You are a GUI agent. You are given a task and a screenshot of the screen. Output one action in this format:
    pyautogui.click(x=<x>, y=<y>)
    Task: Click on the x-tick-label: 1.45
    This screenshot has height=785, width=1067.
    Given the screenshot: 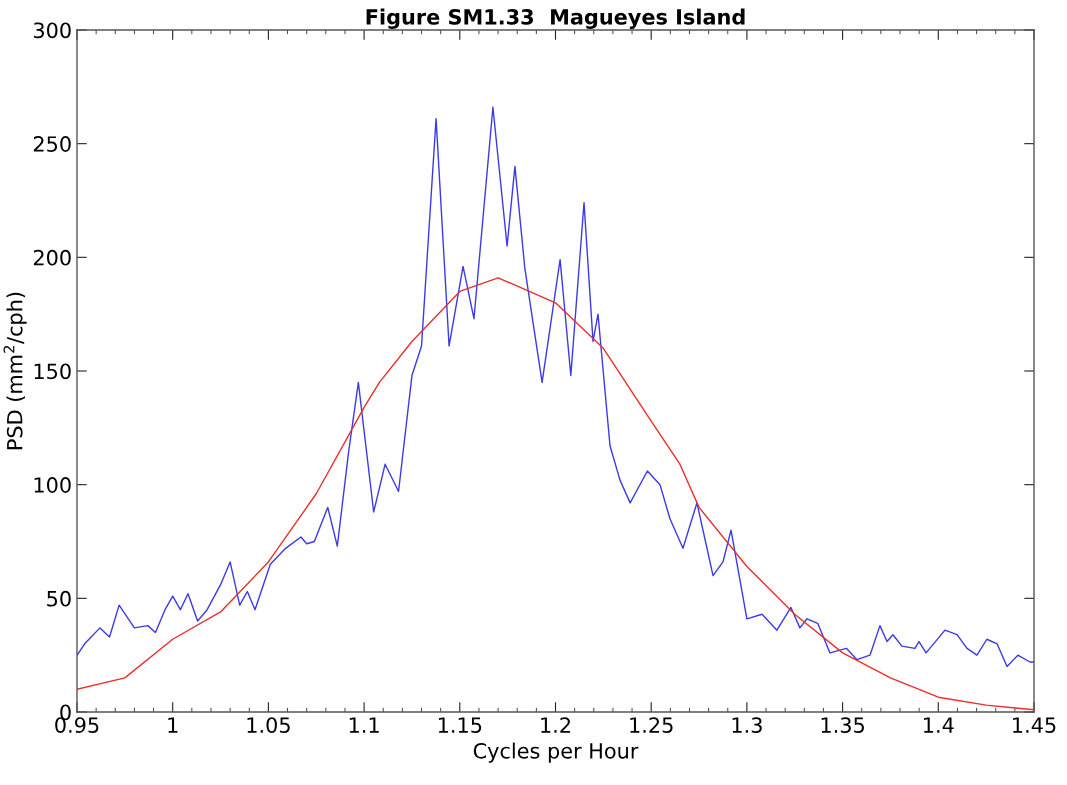 What is the action you would take?
    pyautogui.click(x=1034, y=725)
    